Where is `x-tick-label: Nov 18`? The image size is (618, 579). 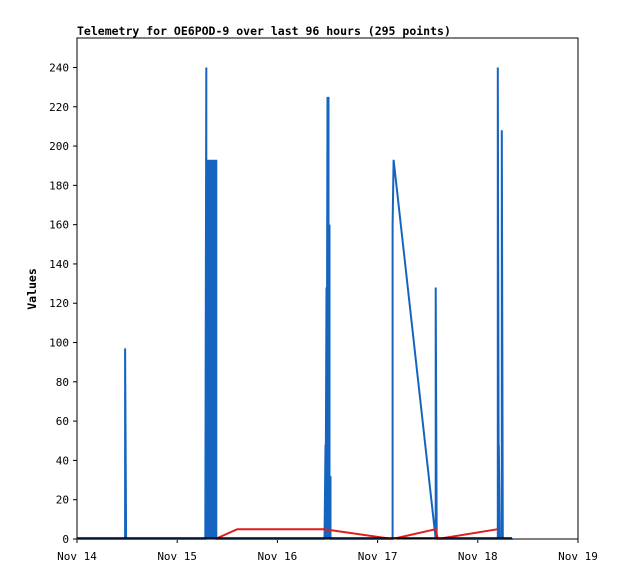
x-tick-label: Nov 18 is located at coordinates (478, 556).